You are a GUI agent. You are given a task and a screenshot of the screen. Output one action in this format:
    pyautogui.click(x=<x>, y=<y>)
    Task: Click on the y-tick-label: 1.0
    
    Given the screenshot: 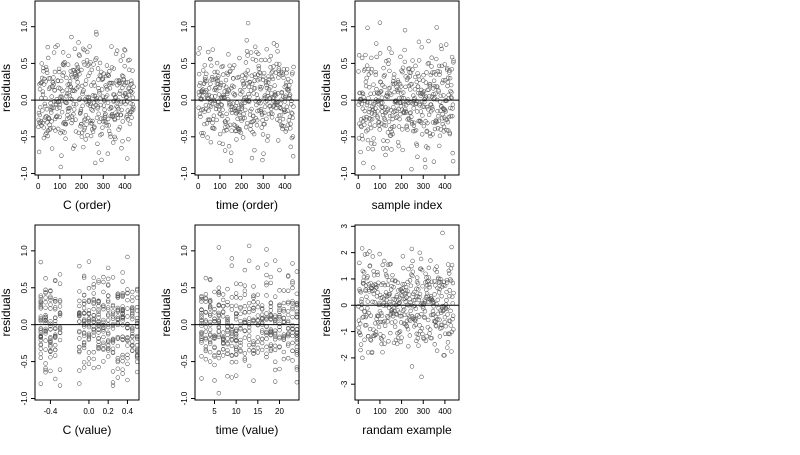 What is the action you would take?
    pyautogui.click(x=24, y=27)
    